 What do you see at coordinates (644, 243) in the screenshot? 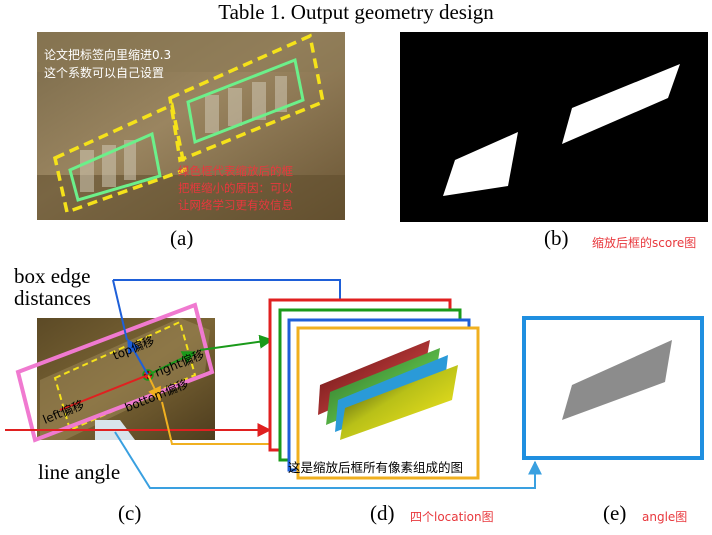
I see `panel-b-note: 缩放后框的score图` at bounding box center [644, 243].